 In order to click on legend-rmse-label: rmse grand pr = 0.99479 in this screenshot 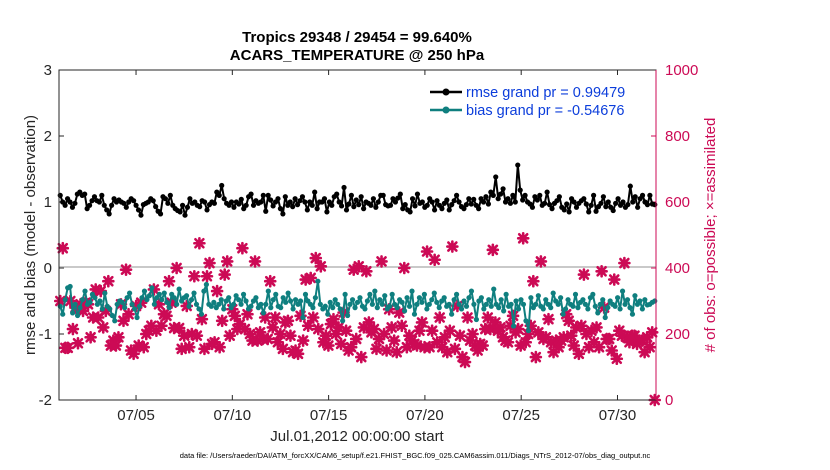, I will do `click(545, 93)`.